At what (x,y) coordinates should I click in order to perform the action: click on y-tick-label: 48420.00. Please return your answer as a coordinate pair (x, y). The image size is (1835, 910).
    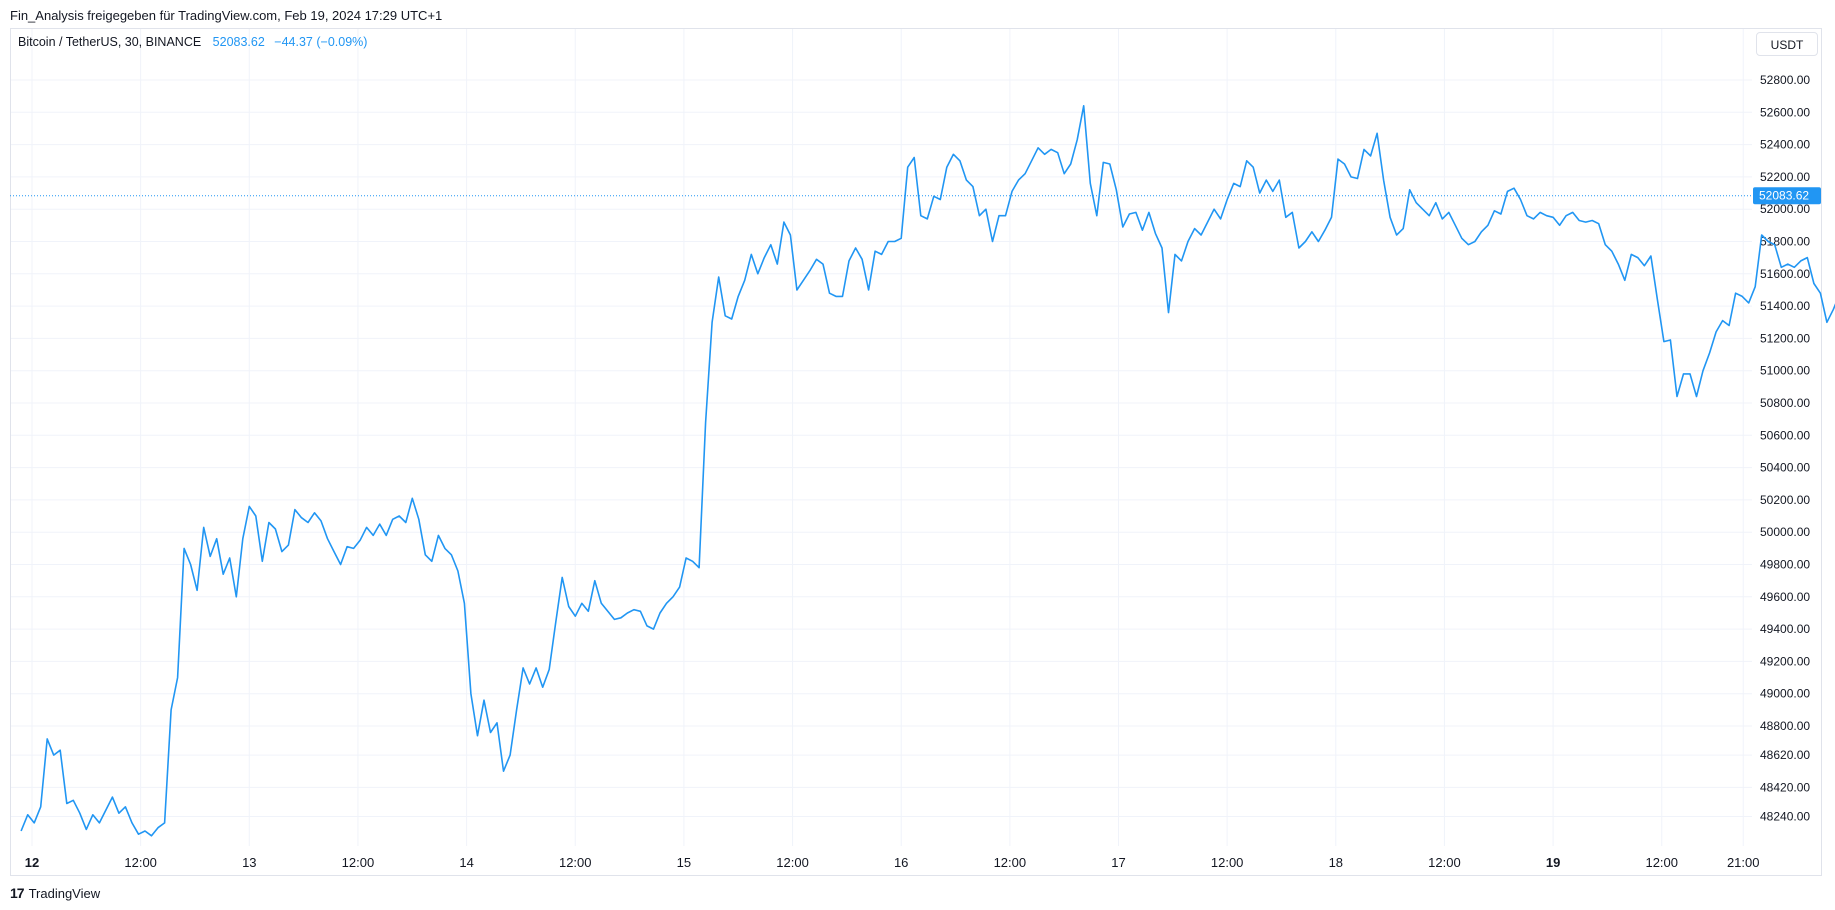
    Looking at the image, I should click on (1785, 787).